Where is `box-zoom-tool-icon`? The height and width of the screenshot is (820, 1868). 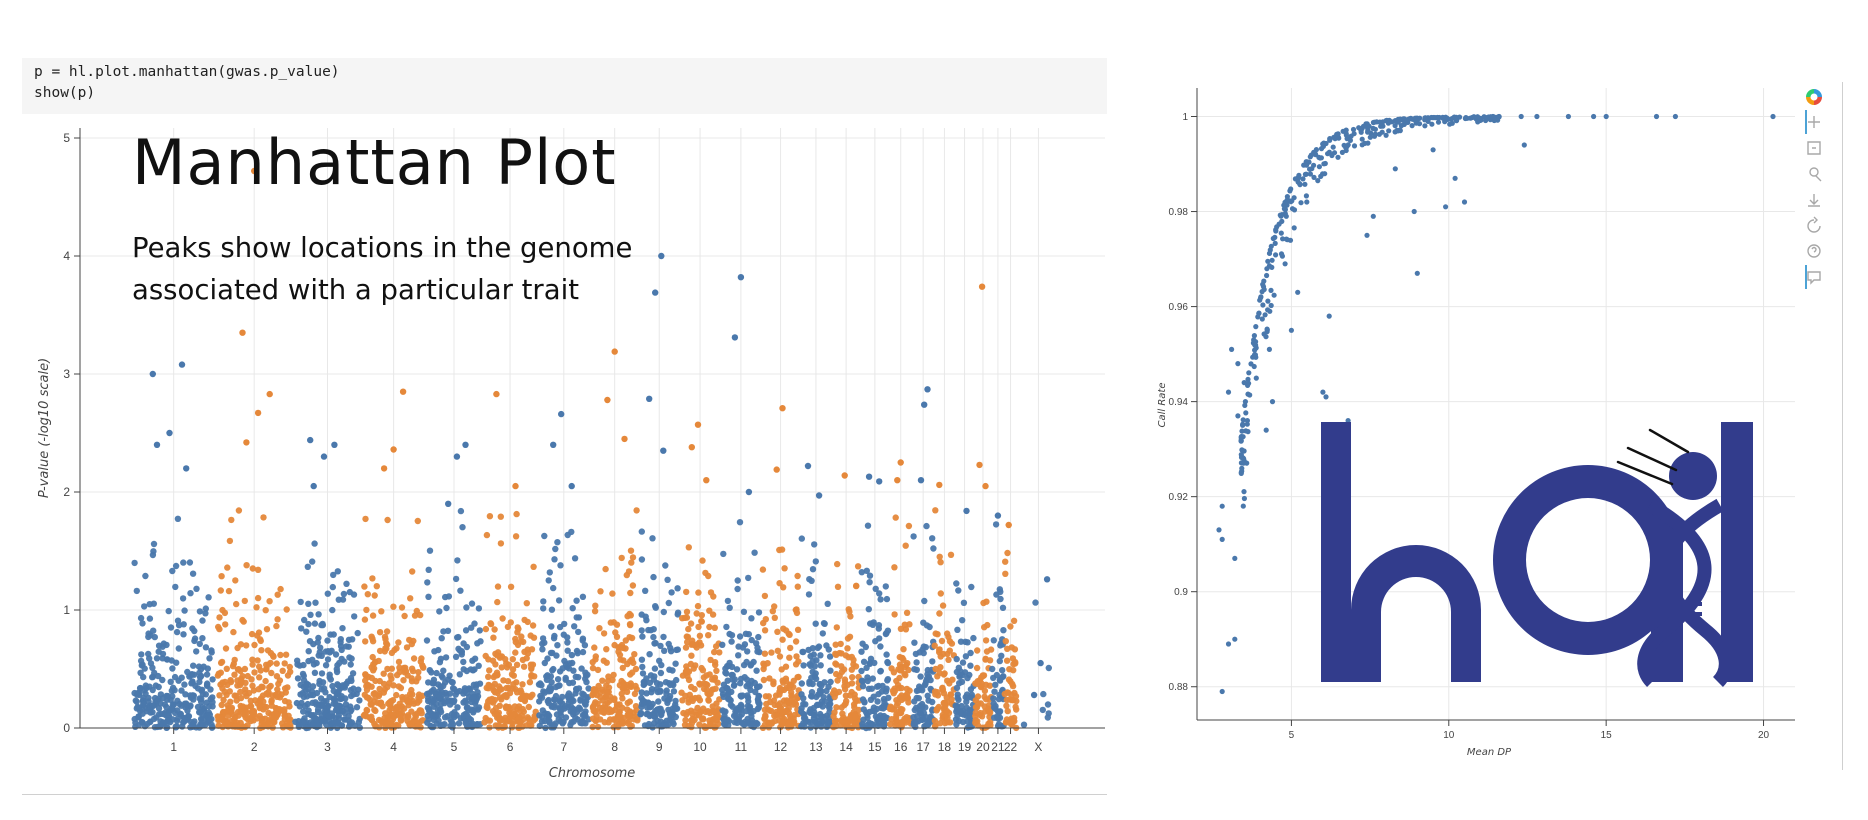
box-zoom-tool-icon is located at coordinates (1814, 148).